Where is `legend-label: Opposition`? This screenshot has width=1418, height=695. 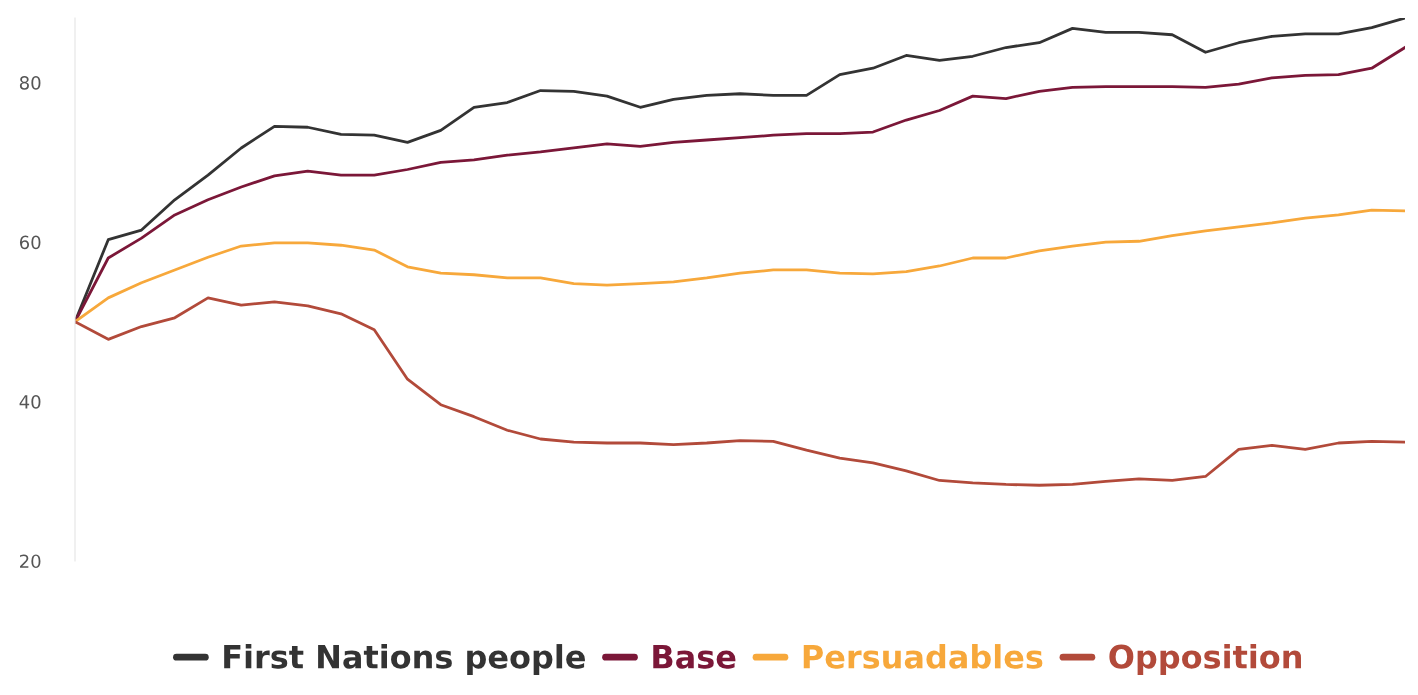
legend-label: Opposition is located at coordinates (1205, 659).